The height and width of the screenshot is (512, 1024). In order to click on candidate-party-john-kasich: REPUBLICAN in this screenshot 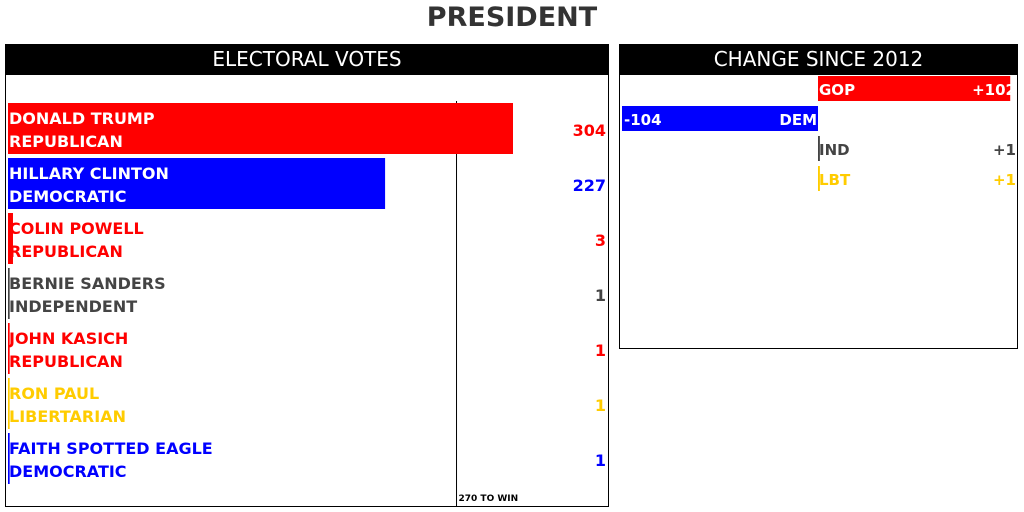, I will do `click(66, 361)`.